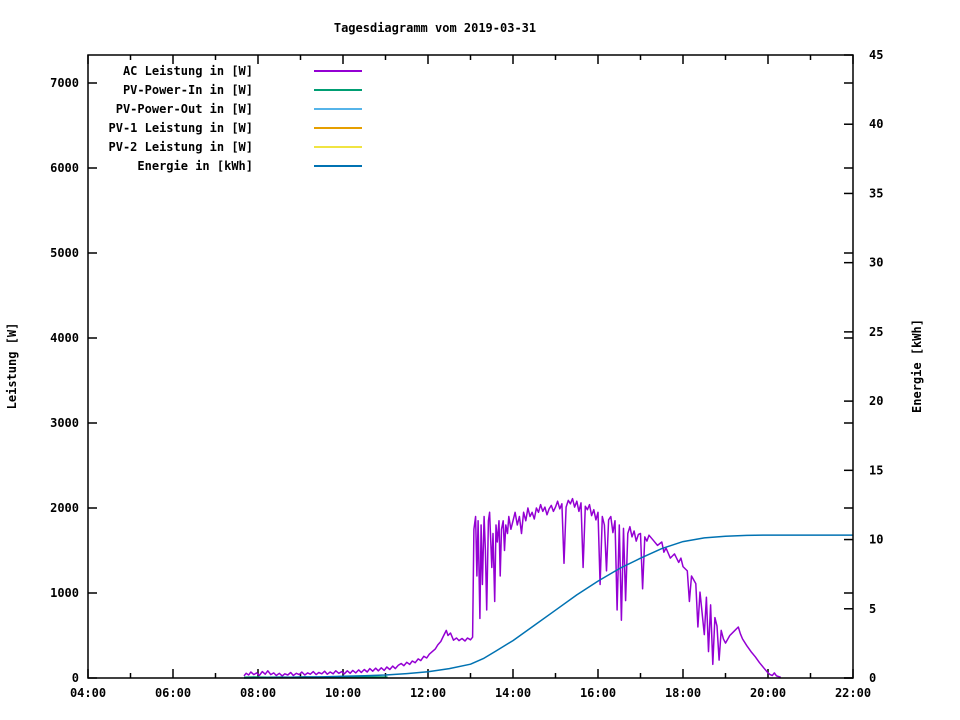  I want to click on x-tick-label: 16:00, so click(598, 693).